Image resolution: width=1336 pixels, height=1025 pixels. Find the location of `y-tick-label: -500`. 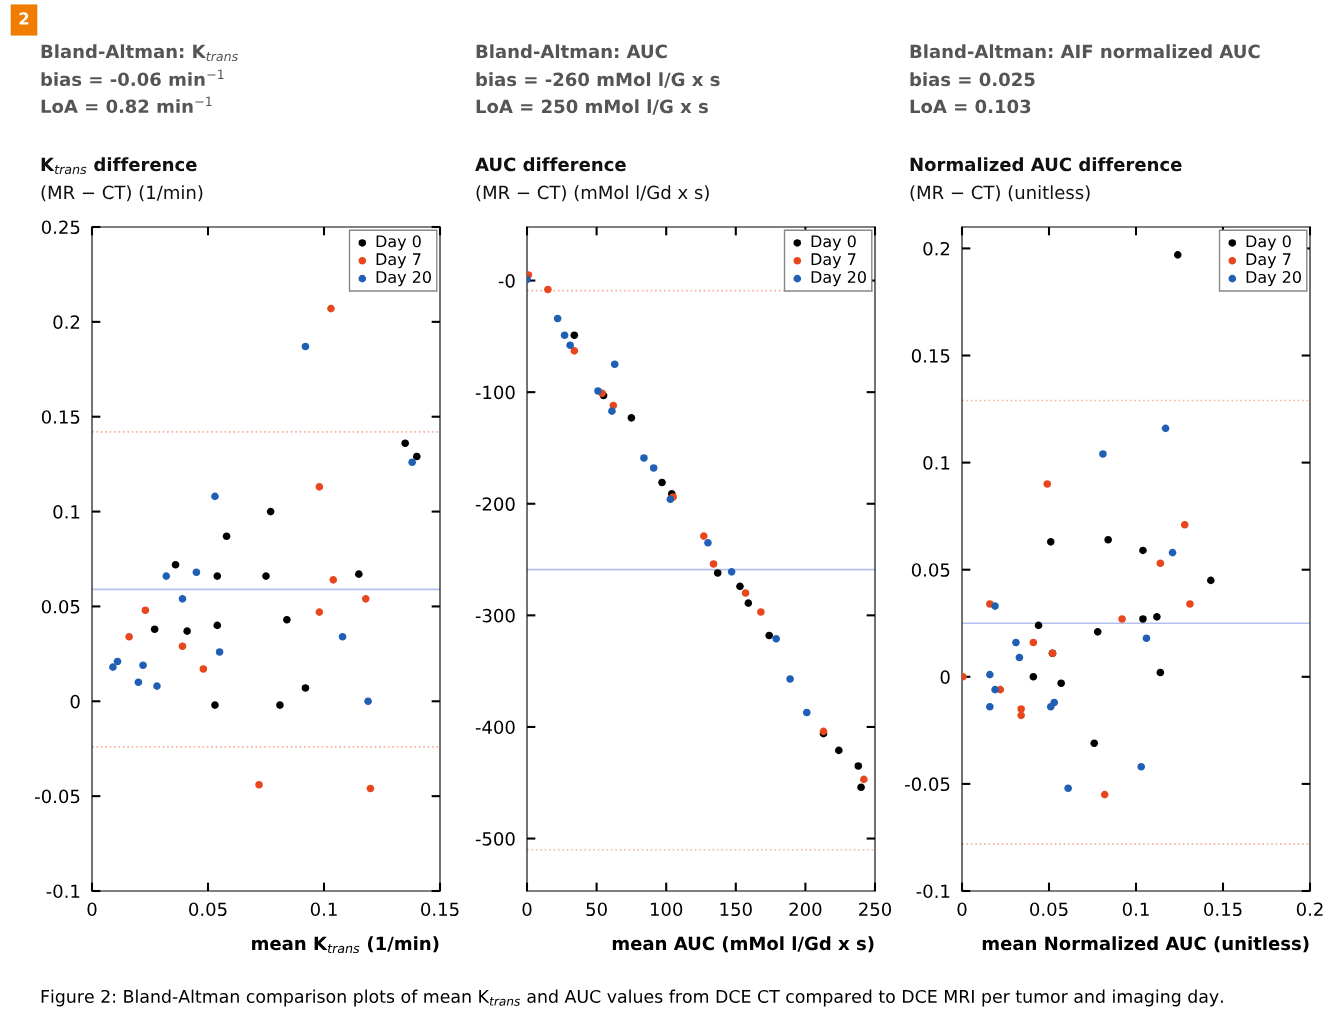

y-tick-label: -500 is located at coordinates (495, 839).